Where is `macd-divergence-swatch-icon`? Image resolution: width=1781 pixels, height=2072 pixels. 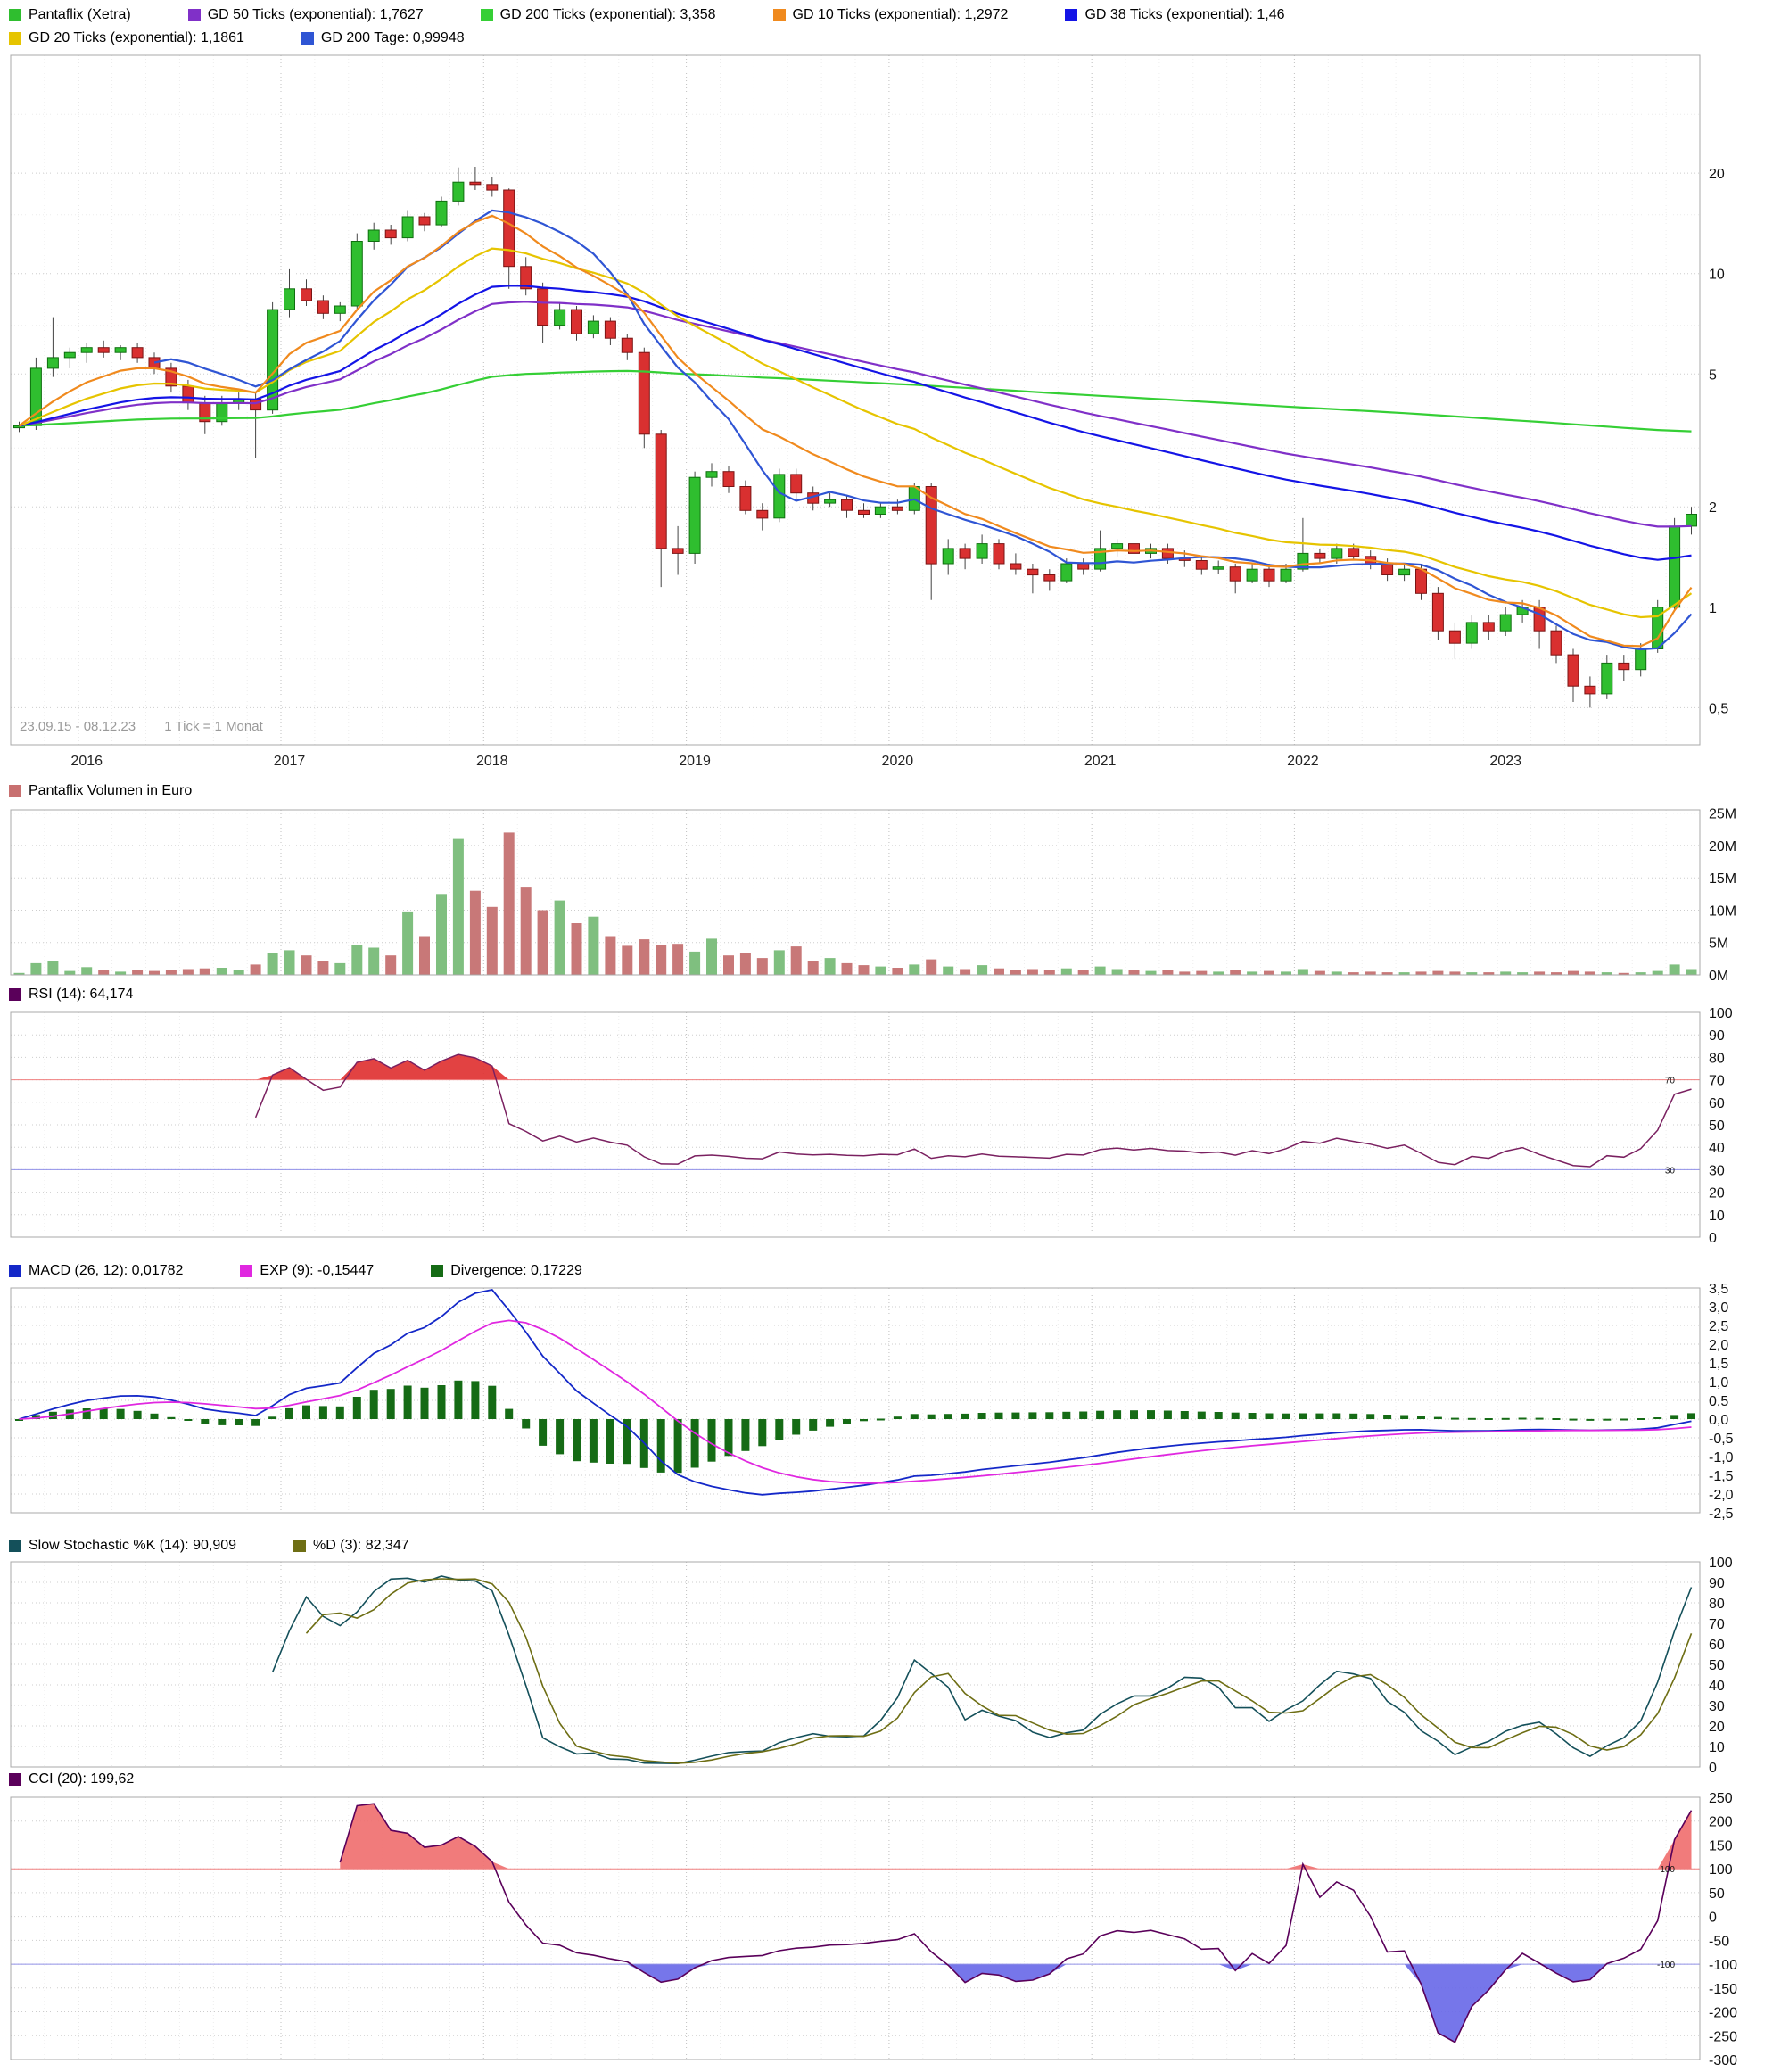 macd-divergence-swatch-icon is located at coordinates (438, 1271).